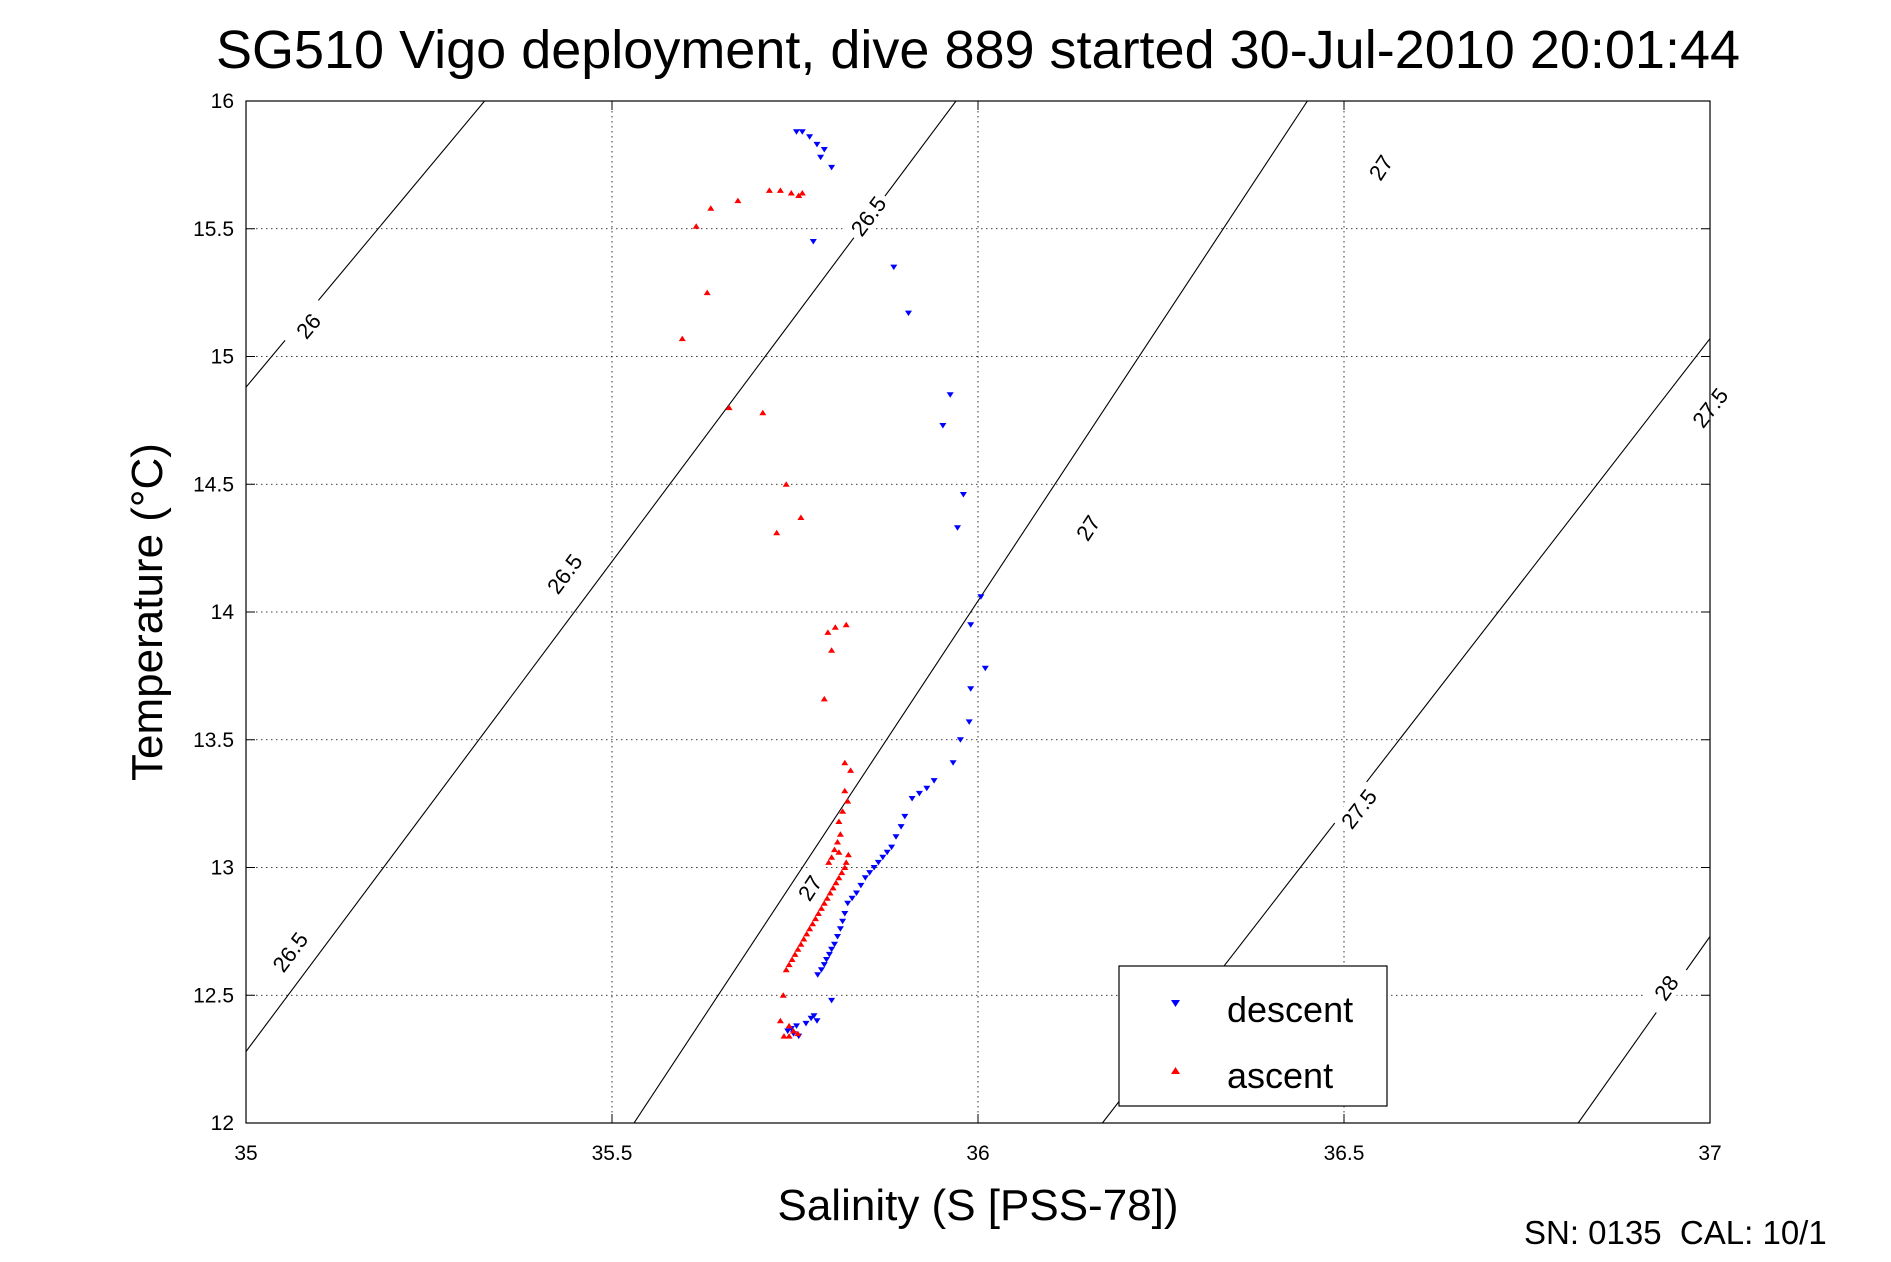 The width and height of the screenshot is (1891, 1262). What do you see at coordinates (213, 740) in the screenshot?
I see `y-tick-label: 13.5` at bounding box center [213, 740].